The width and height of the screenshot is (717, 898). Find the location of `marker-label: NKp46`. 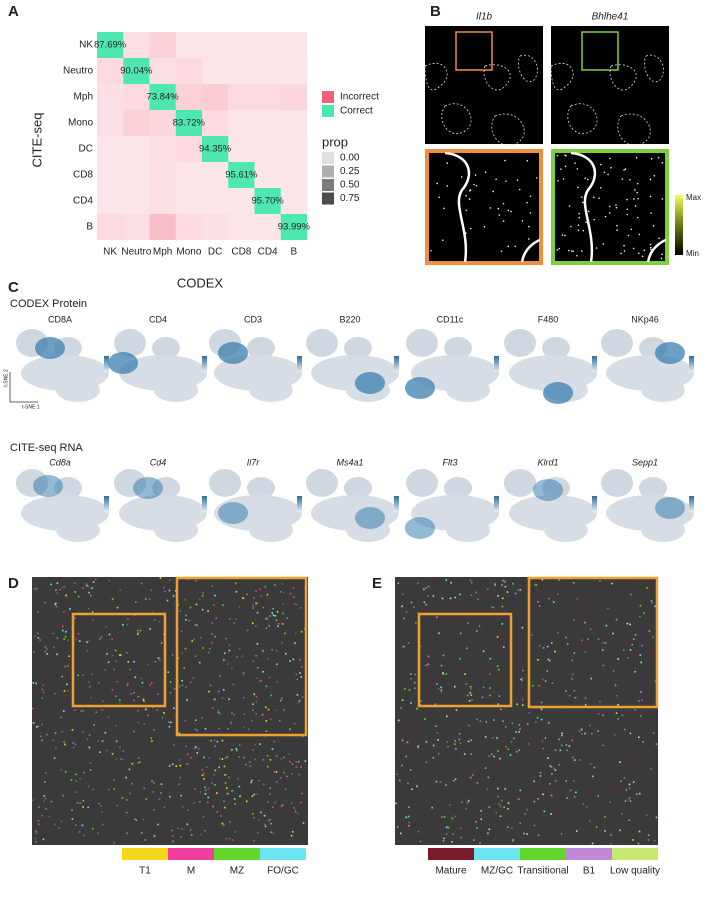

marker-label: NKp46 is located at coordinates (645, 319).